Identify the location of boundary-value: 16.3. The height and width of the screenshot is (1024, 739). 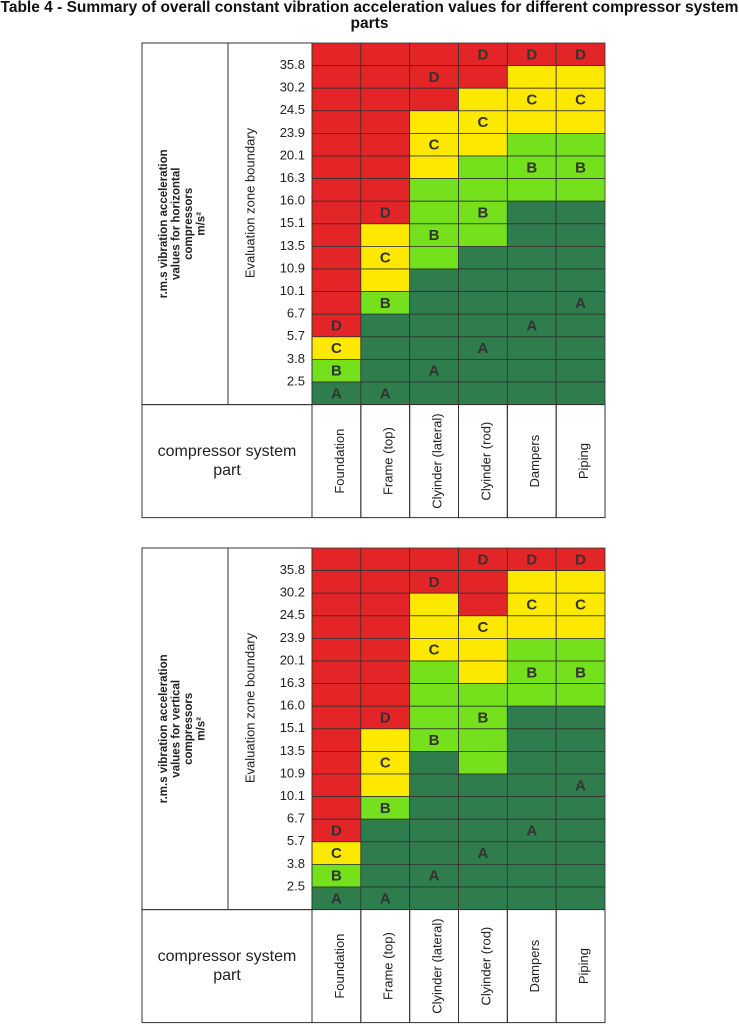
(292, 177).